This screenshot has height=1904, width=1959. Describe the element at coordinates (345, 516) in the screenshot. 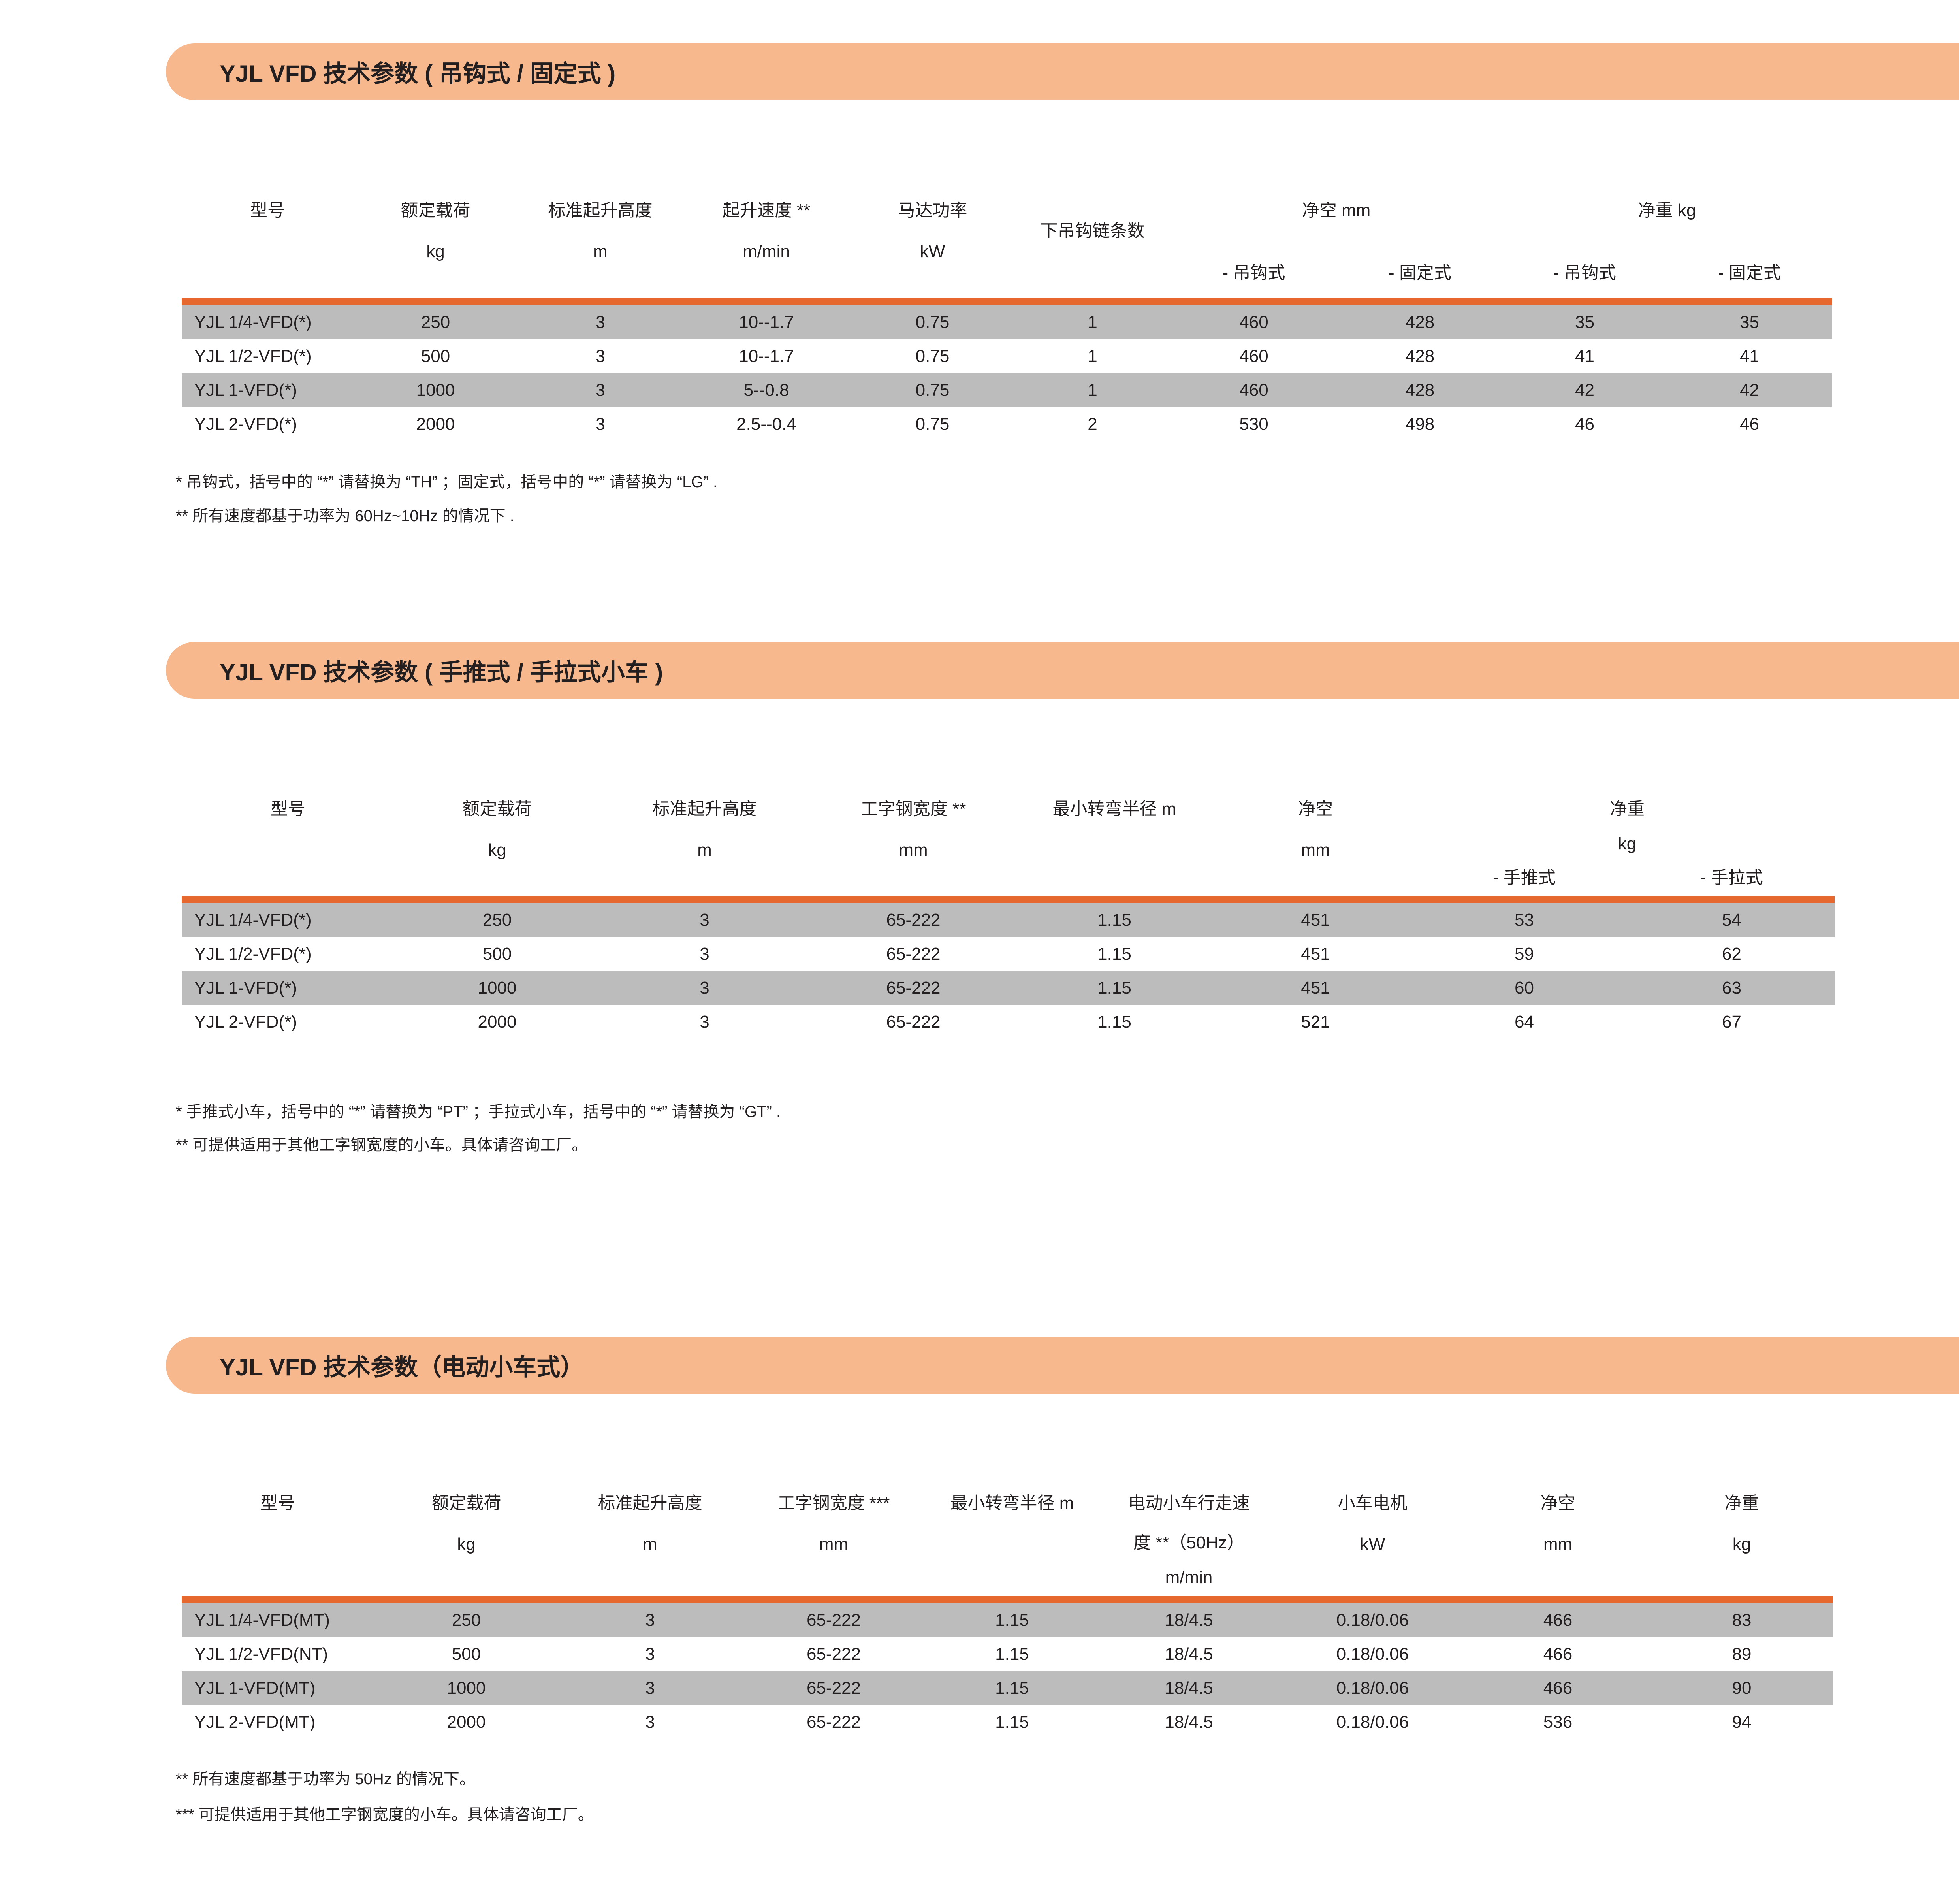

I see `footnote: ** 所有速度都基于功率为 60Hz~10Hz 的情况下 .` at that location.